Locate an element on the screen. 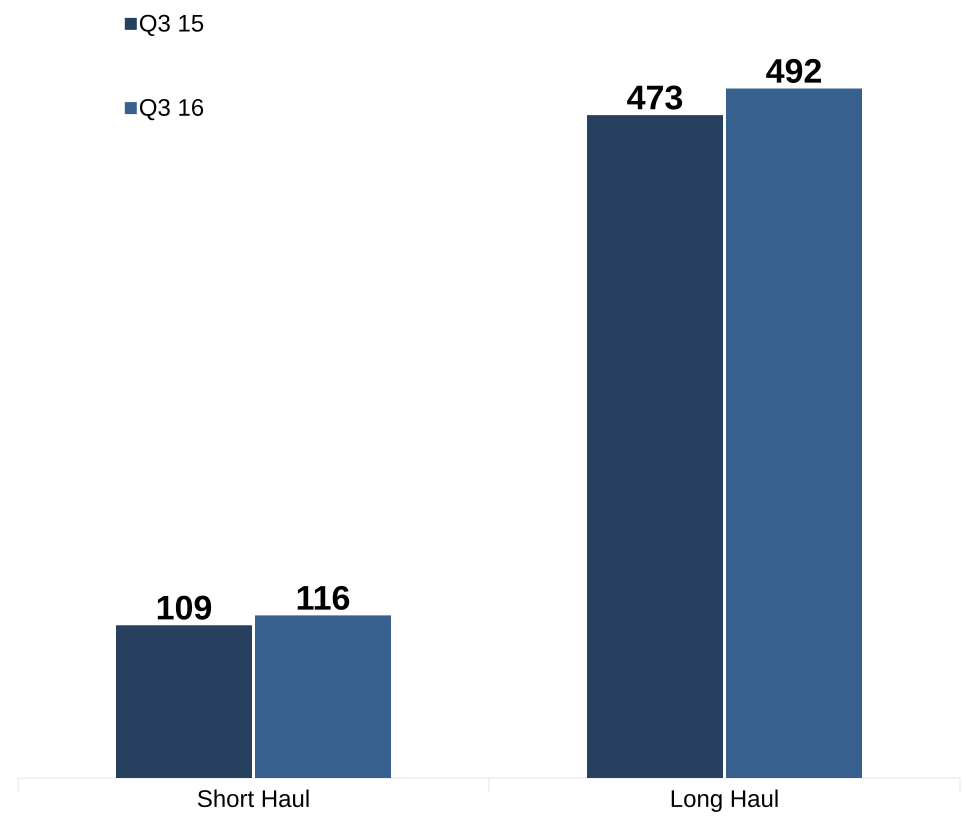  data-label: 116 is located at coordinates (324, 598).